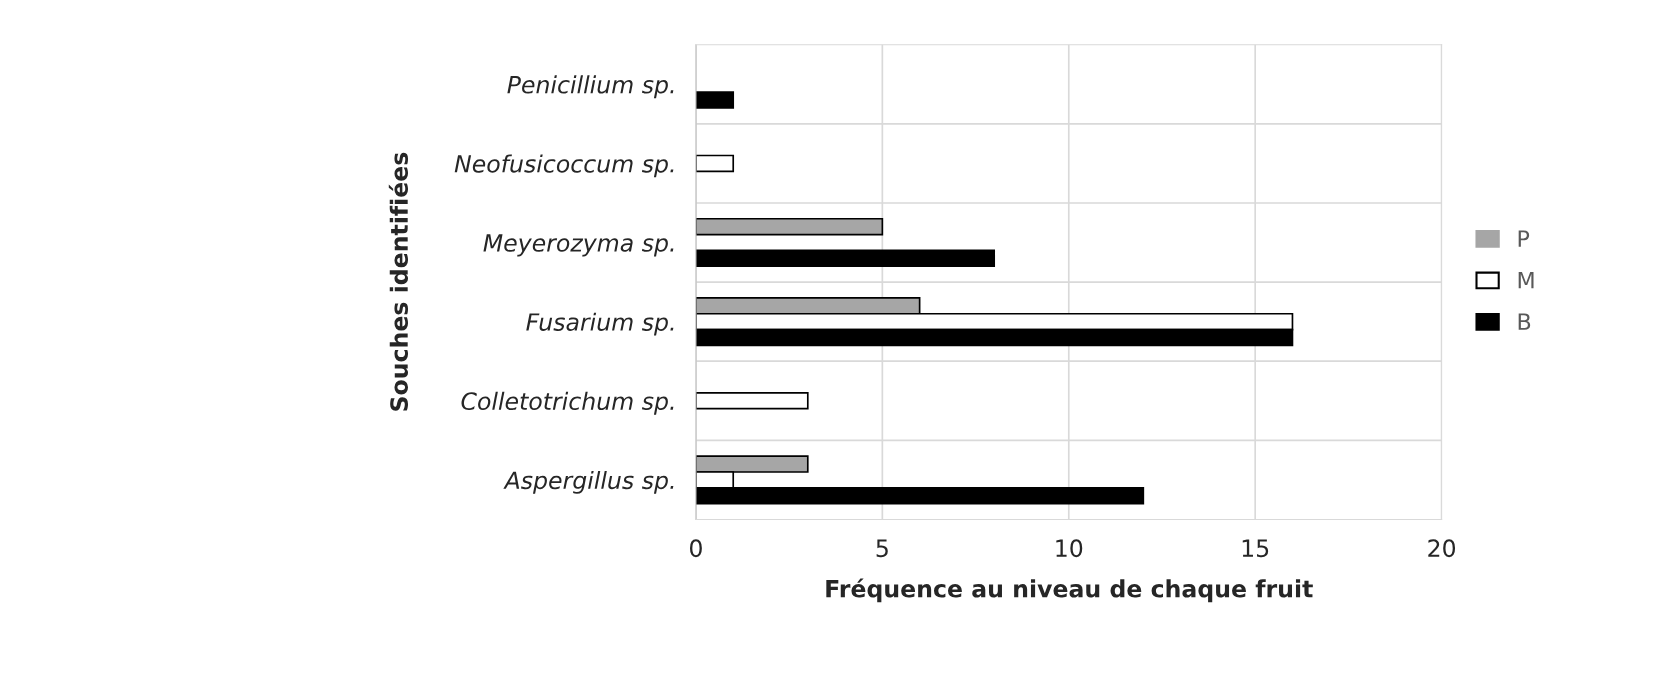  Describe the element at coordinates (398, 281) in the screenshot. I see `y-axis-title: Souches identifiées` at that location.